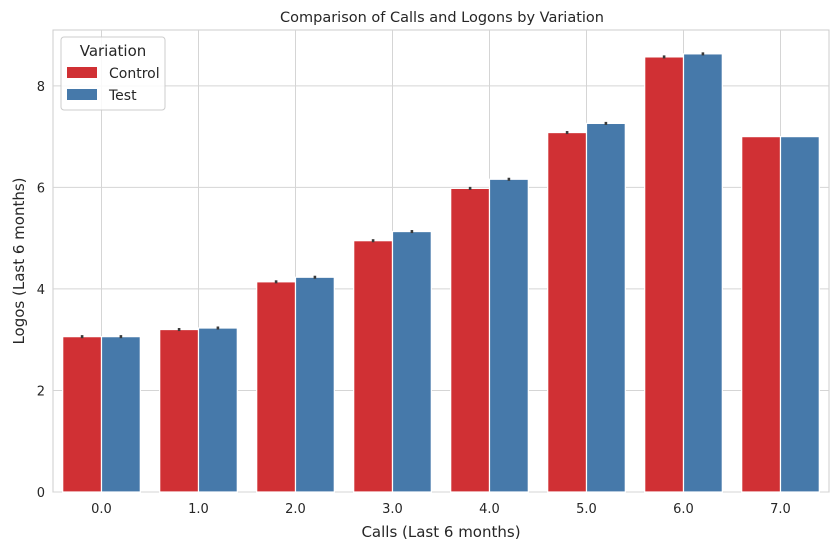 The height and width of the screenshot is (550, 837). Describe the element at coordinates (122, 96) in the screenshot. I see `legend-label-test: Test` at that location.